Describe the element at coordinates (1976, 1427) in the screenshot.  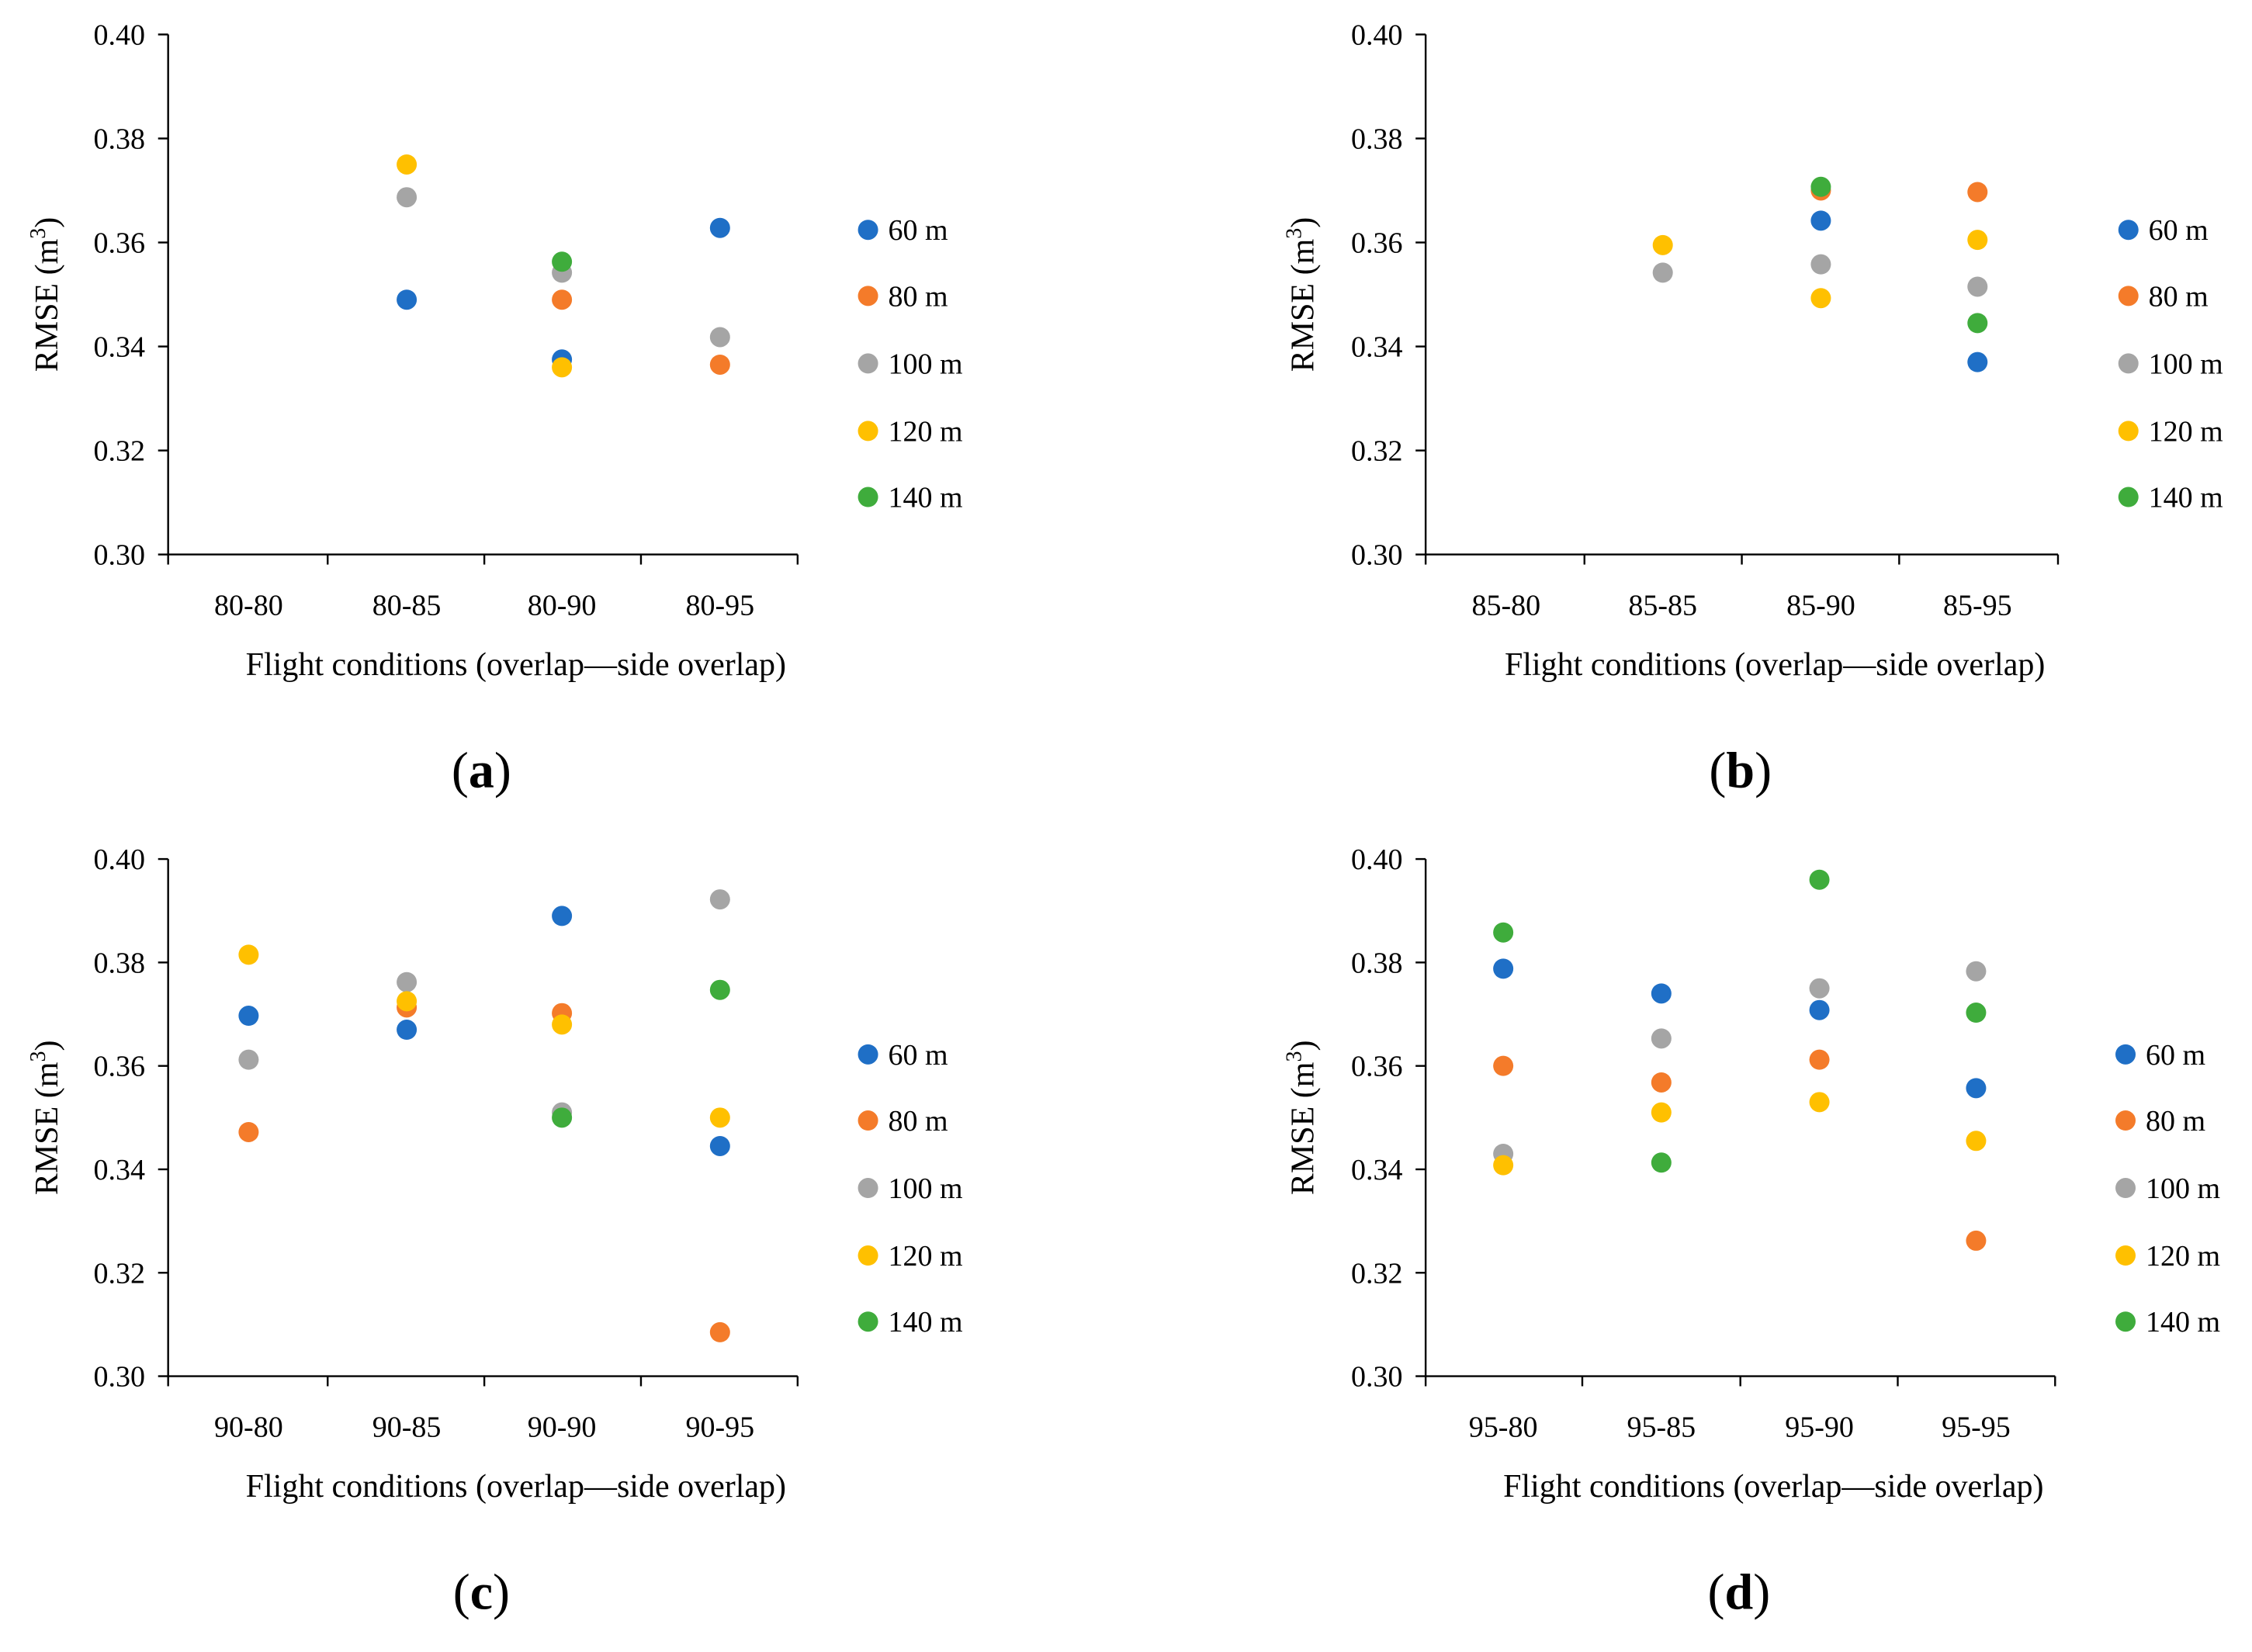
I see `x-tick-label: 95-95` at that location.